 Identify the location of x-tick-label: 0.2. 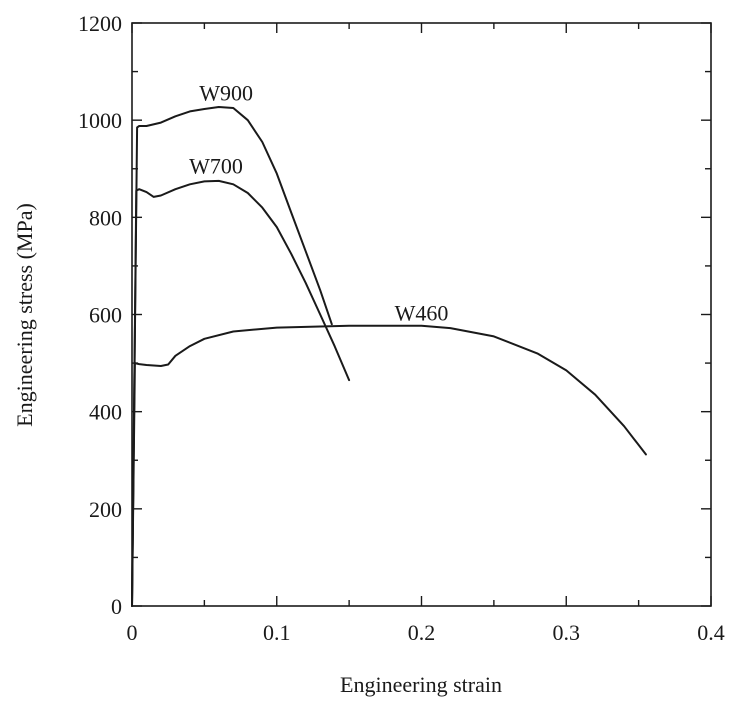
(422, 632).